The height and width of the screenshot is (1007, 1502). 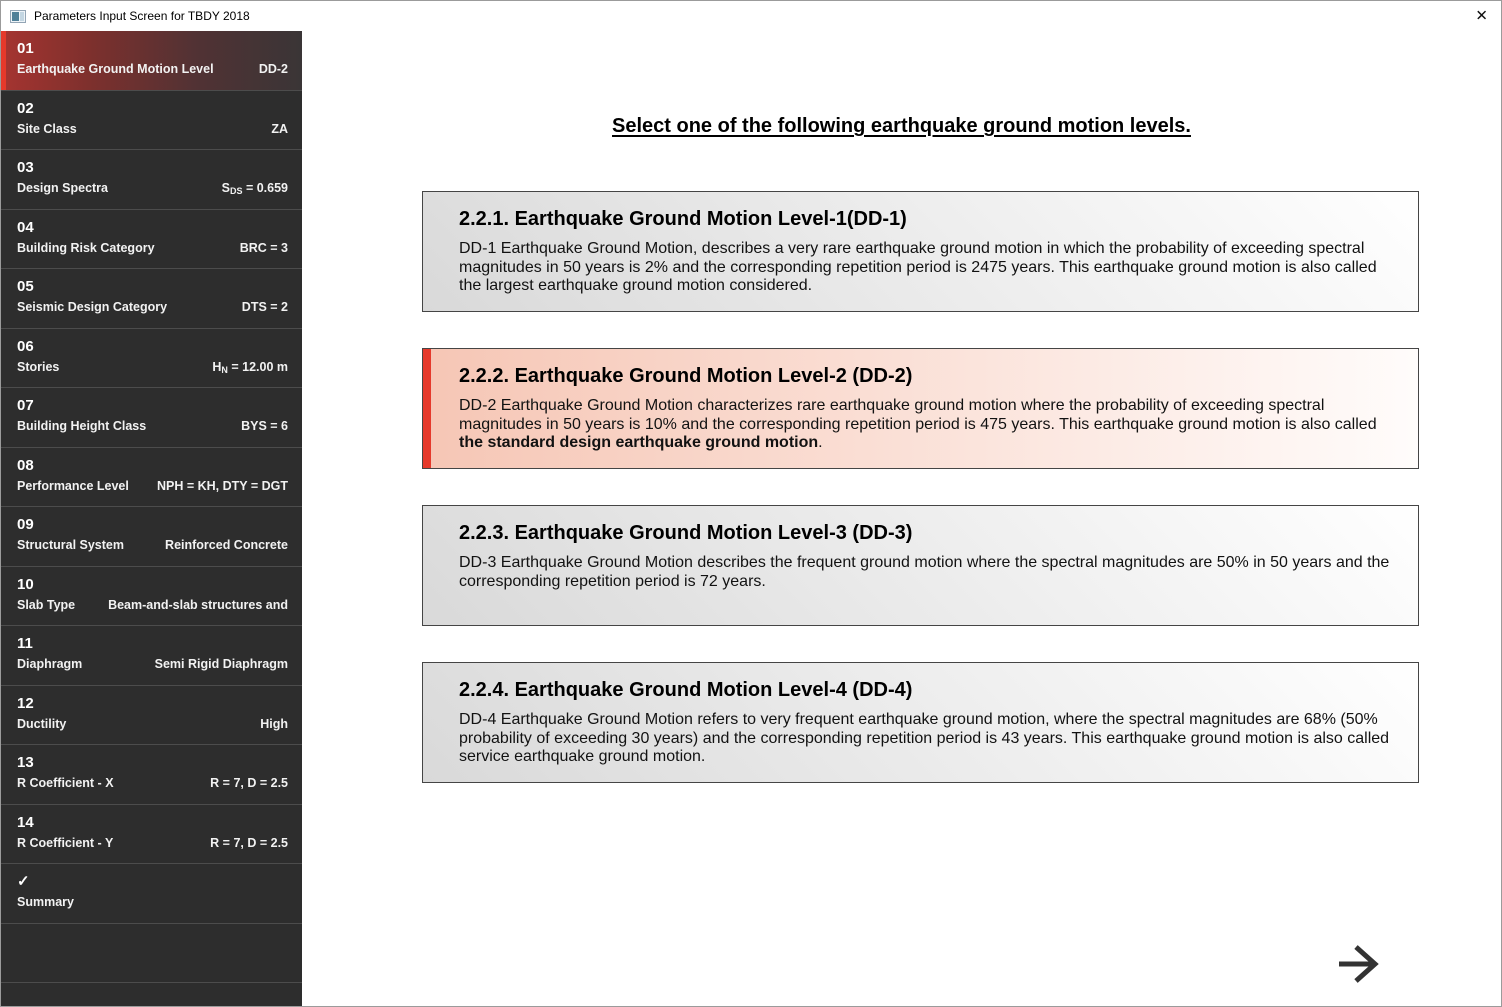 What do you see at coordinates (151, 656) in the screenshot?
I see `sidebar-item-diaphragm: 11 Diaphragm Semi Rigid Diaphragm` at bounding box center [151, 656].